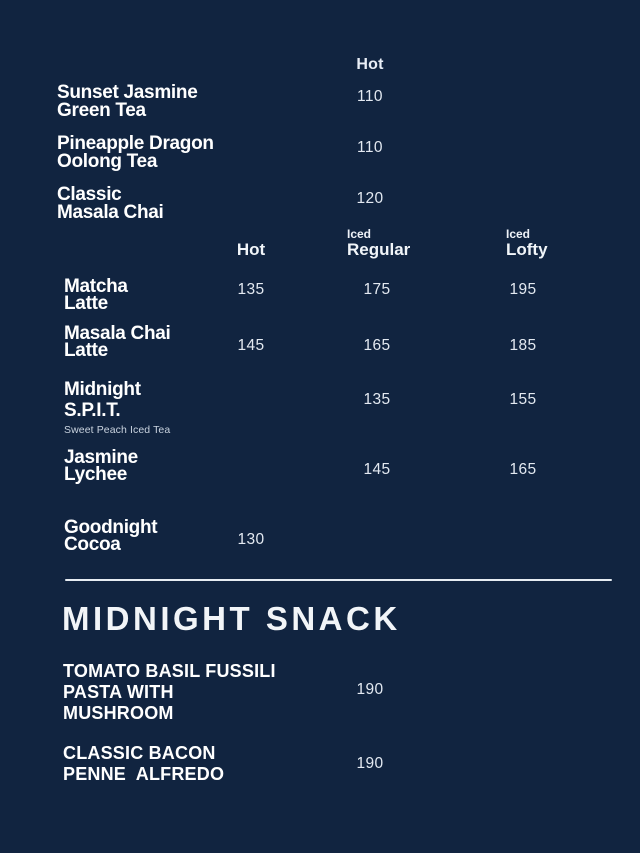  I want to click on item-price-iced-lofty: 195, so click(523, 289).